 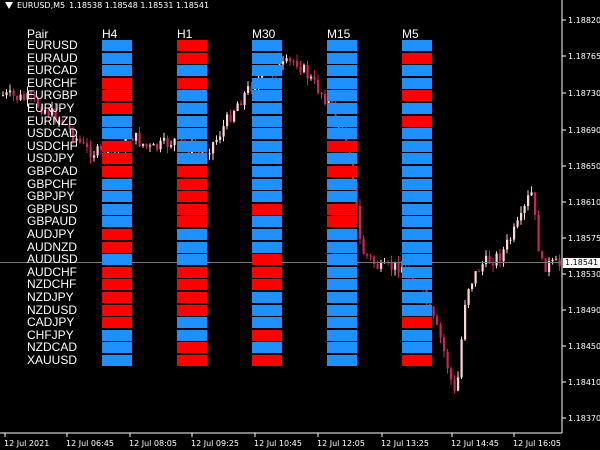 I want to click on timeframe-header-h4: H4, so click(x=110, y=34).